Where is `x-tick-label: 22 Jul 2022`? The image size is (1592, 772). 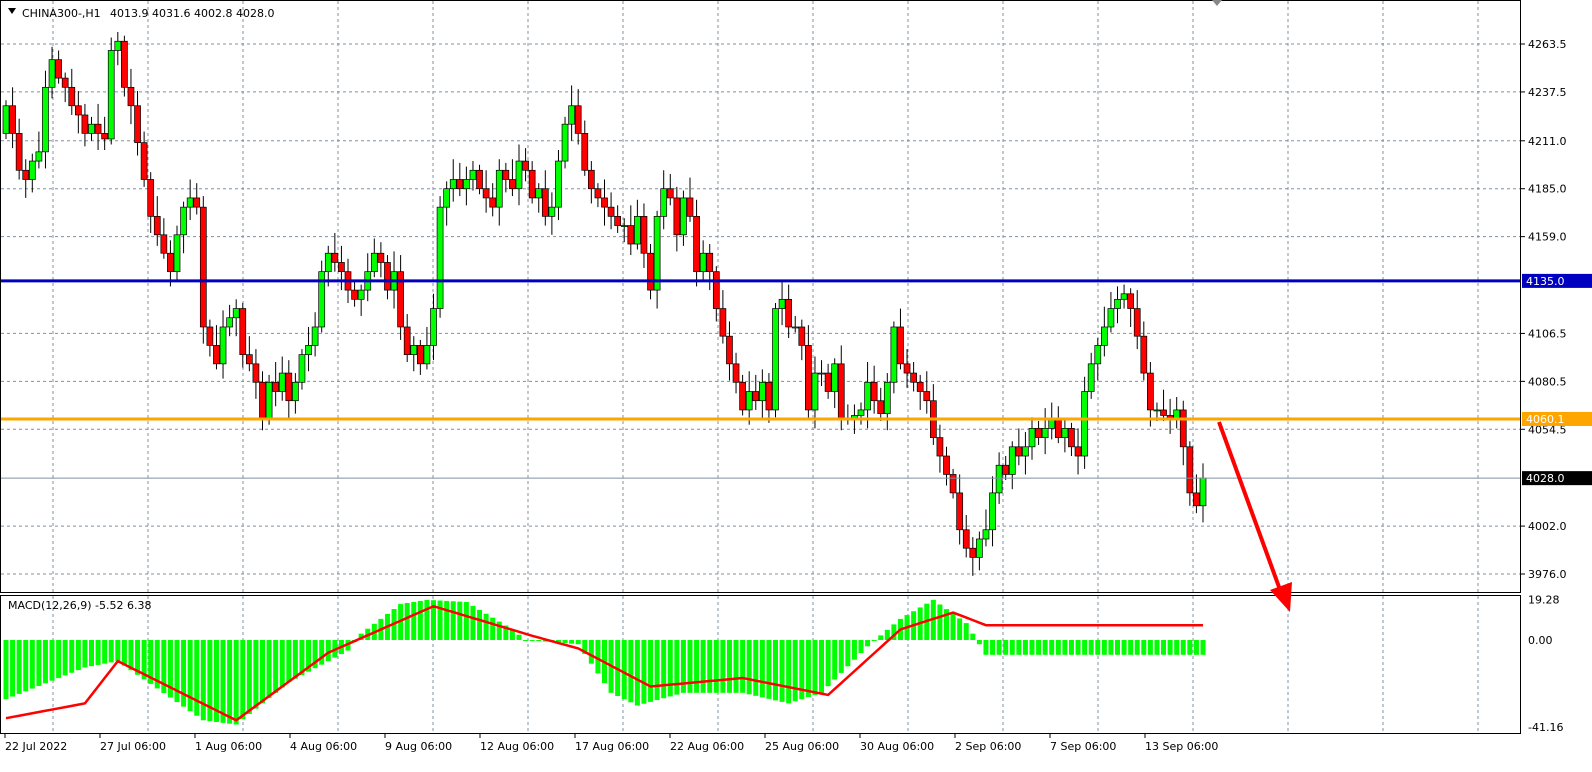
x-tick-label: 22 Jul 2022 is located at coordinates (36, 746).